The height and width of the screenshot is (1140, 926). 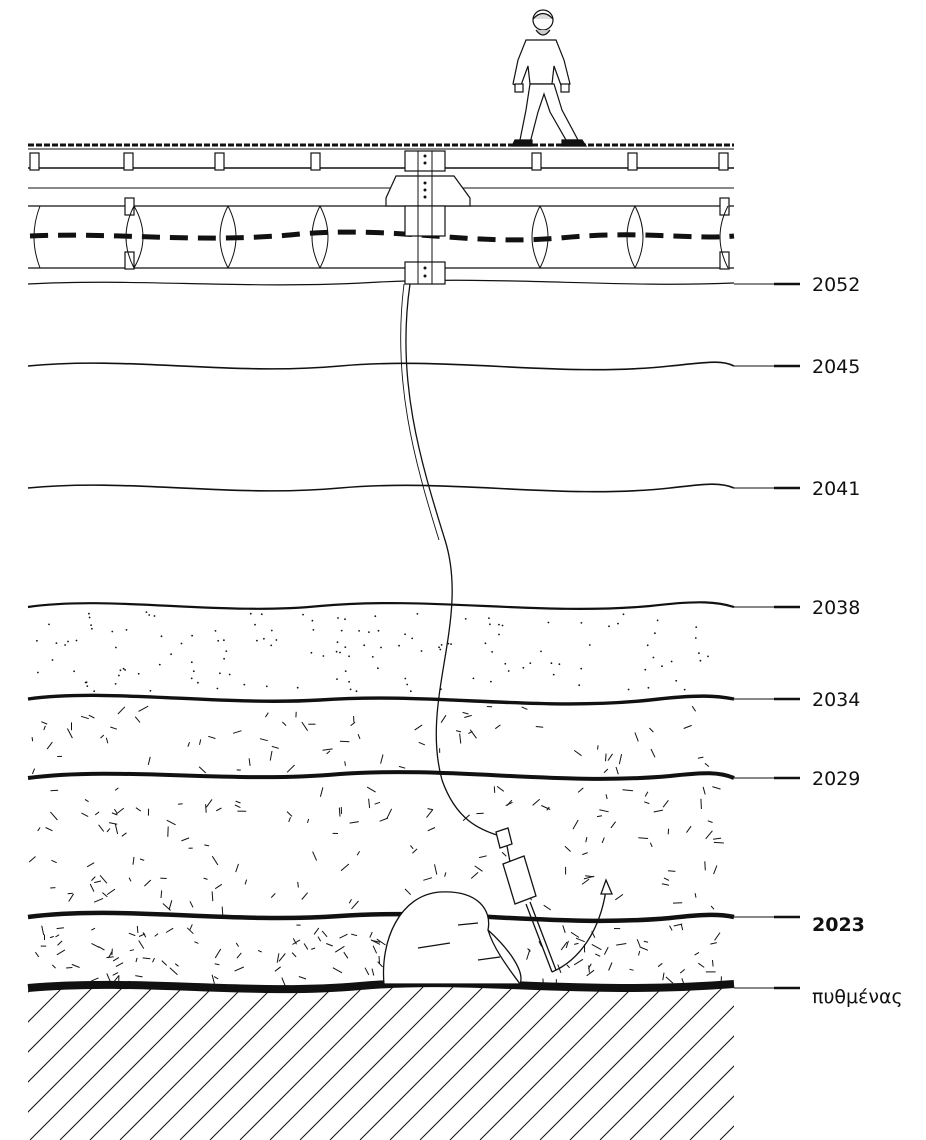 What do you see at coordinates (836, 489) in the screenshot?
I see `label-2041: 2041` at bounding box center [836, 489].